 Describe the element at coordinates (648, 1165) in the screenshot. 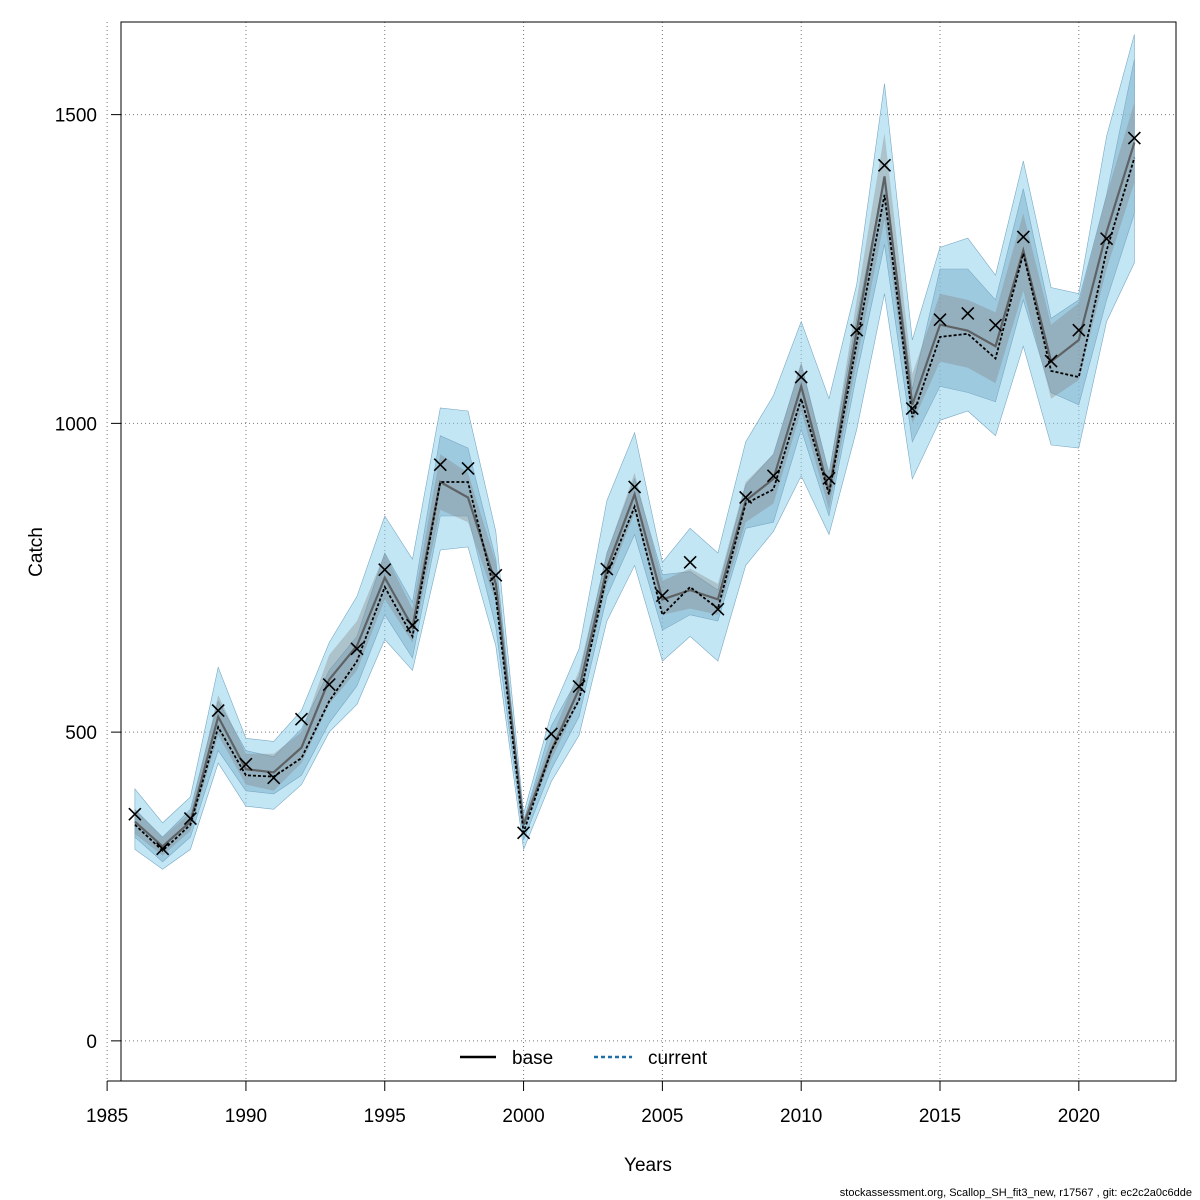

I see `x-axis-label: Years` at that location.